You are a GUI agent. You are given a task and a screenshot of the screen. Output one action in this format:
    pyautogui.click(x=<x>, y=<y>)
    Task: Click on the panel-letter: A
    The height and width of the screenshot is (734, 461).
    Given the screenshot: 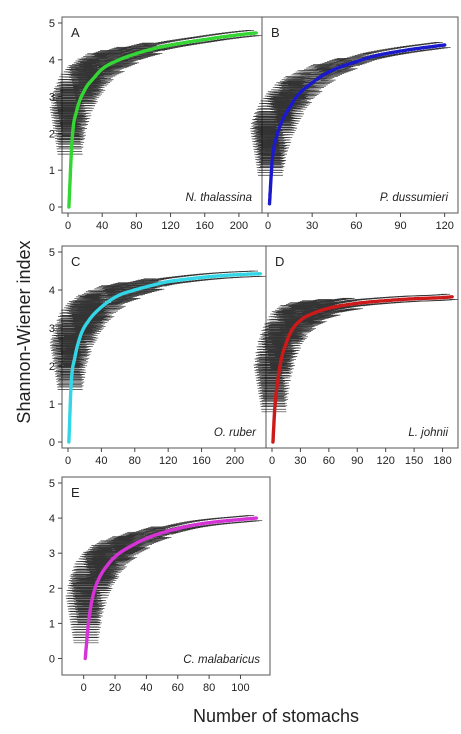 What is the action you would take?
    pyautogui.click(x=75, y=32)
    